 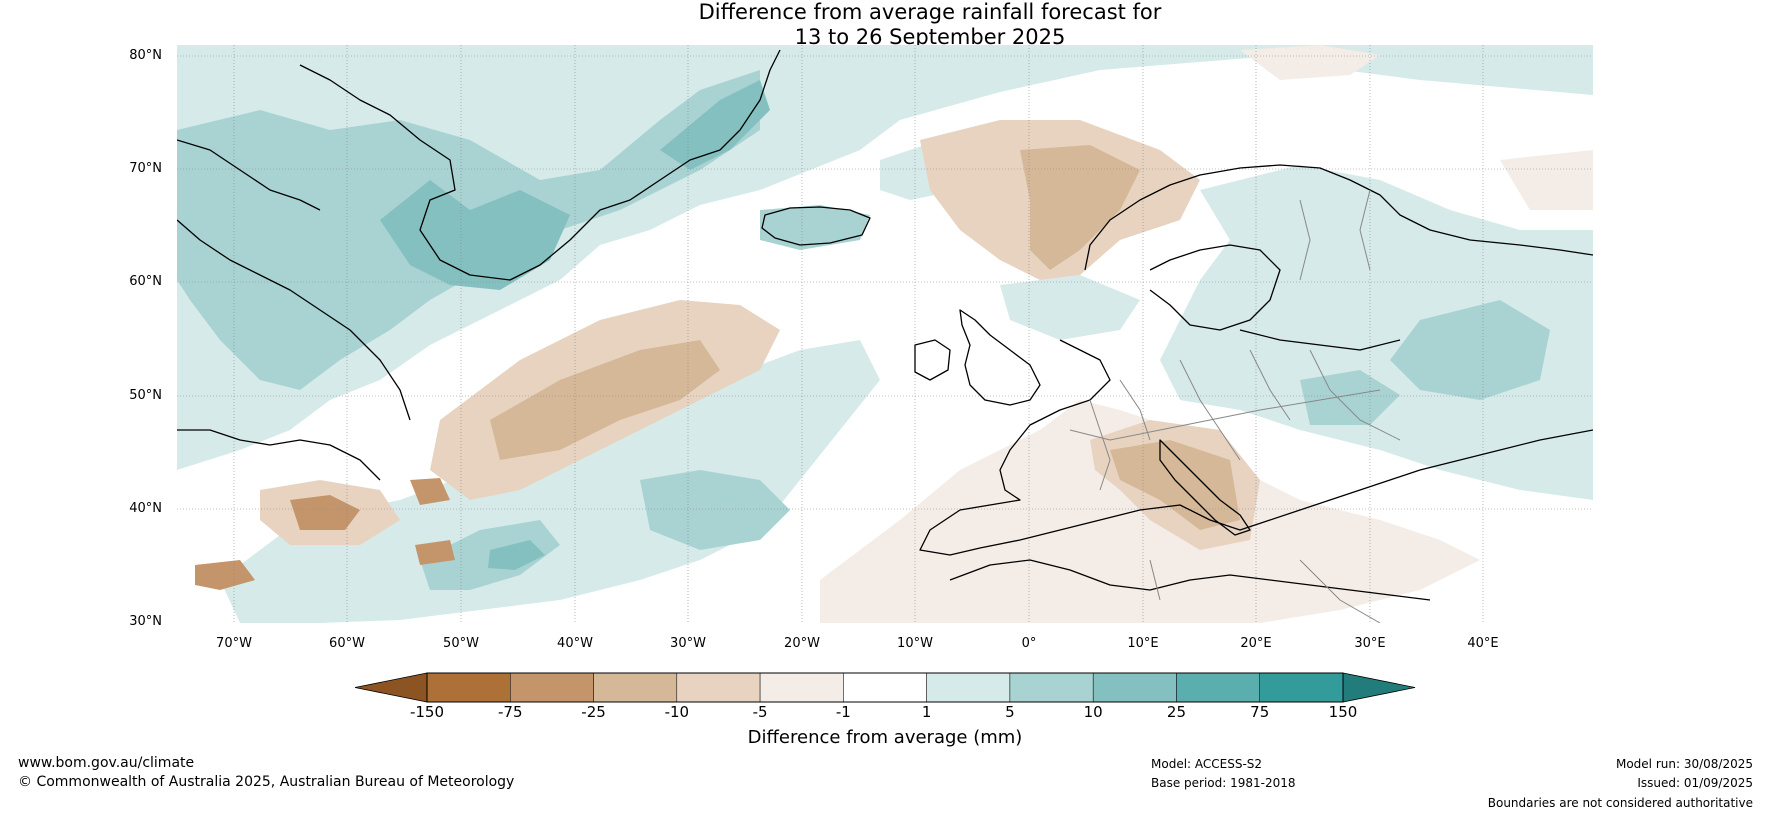 I want to click on lon-label-0: 0°, so click(x=1029, y=643).